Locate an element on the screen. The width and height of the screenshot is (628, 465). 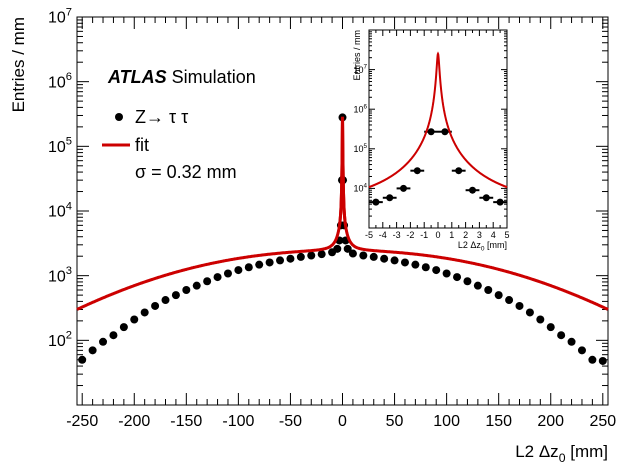
legend-label: fit is located at coordinates (142, 145).